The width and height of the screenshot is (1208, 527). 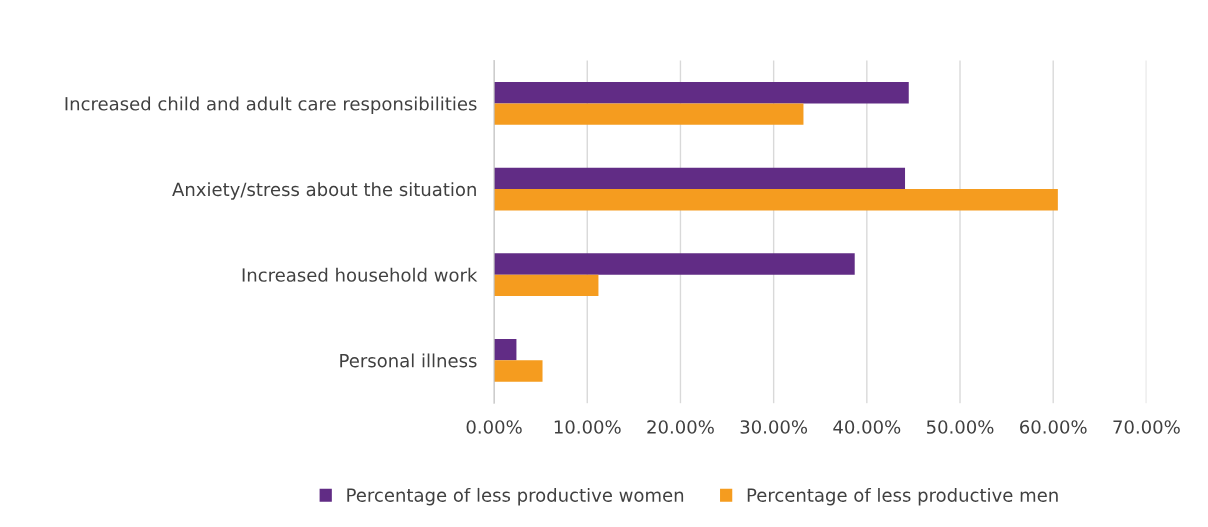 What do you see at coordinates (408, 360) in the screenshot?
I see `y-tick-label: Personal illness` at bounding box center [408, 360].